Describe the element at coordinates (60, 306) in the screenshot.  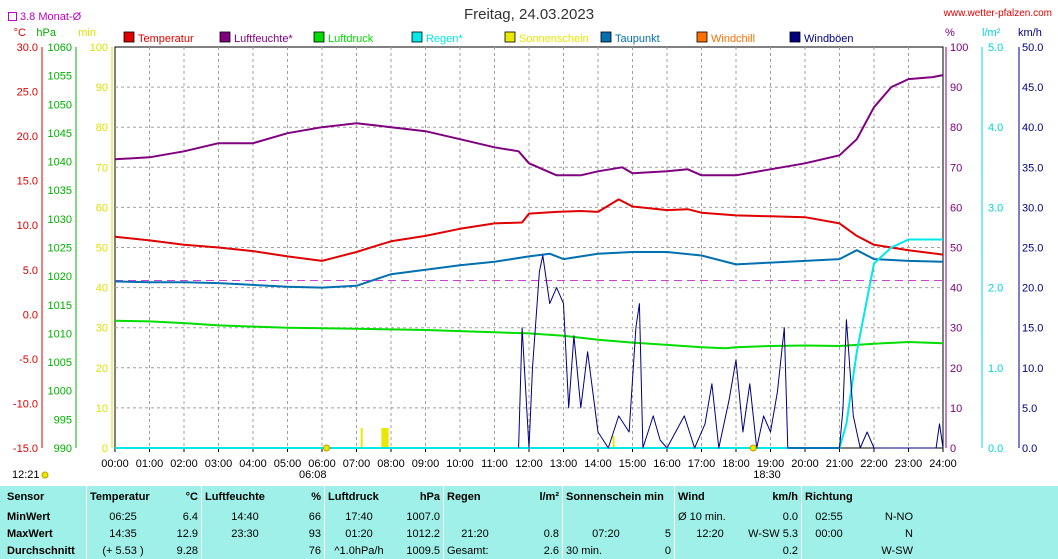
I see `y-tick-label-press: 1015` at that location.